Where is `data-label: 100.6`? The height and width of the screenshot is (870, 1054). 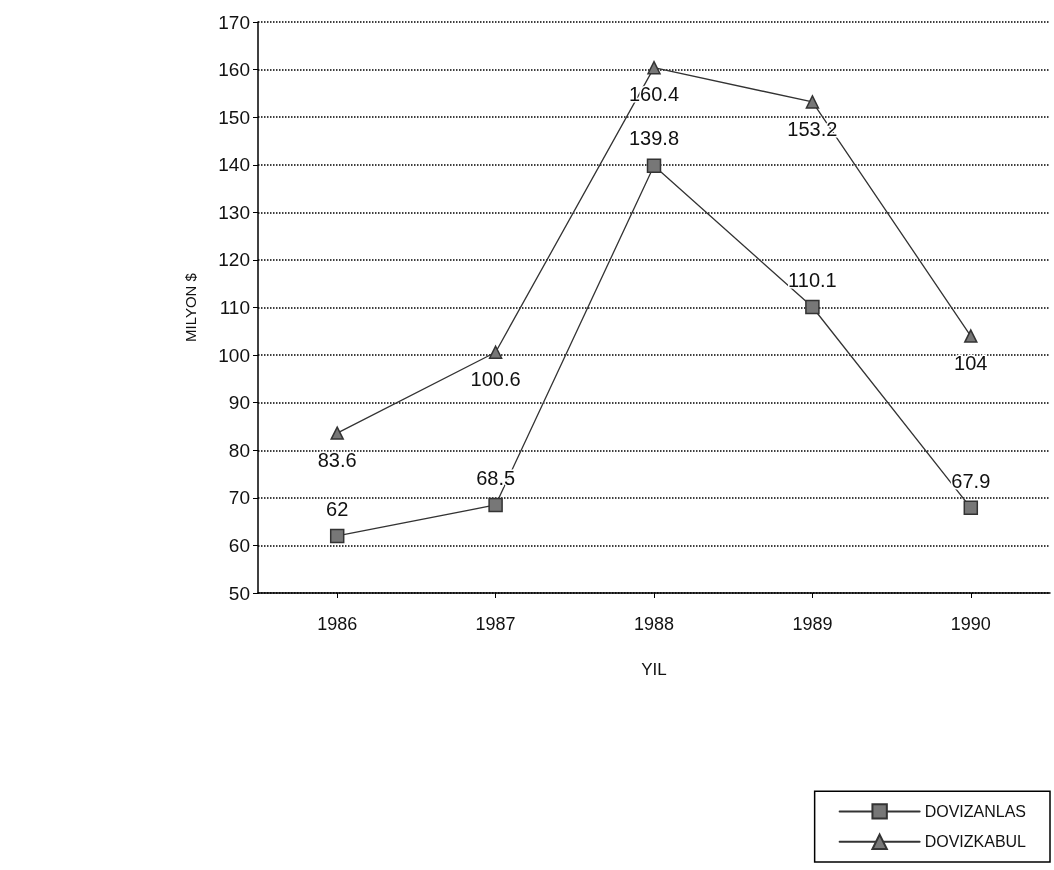
data-label: 100.6 is located at coordinates (495, 378).